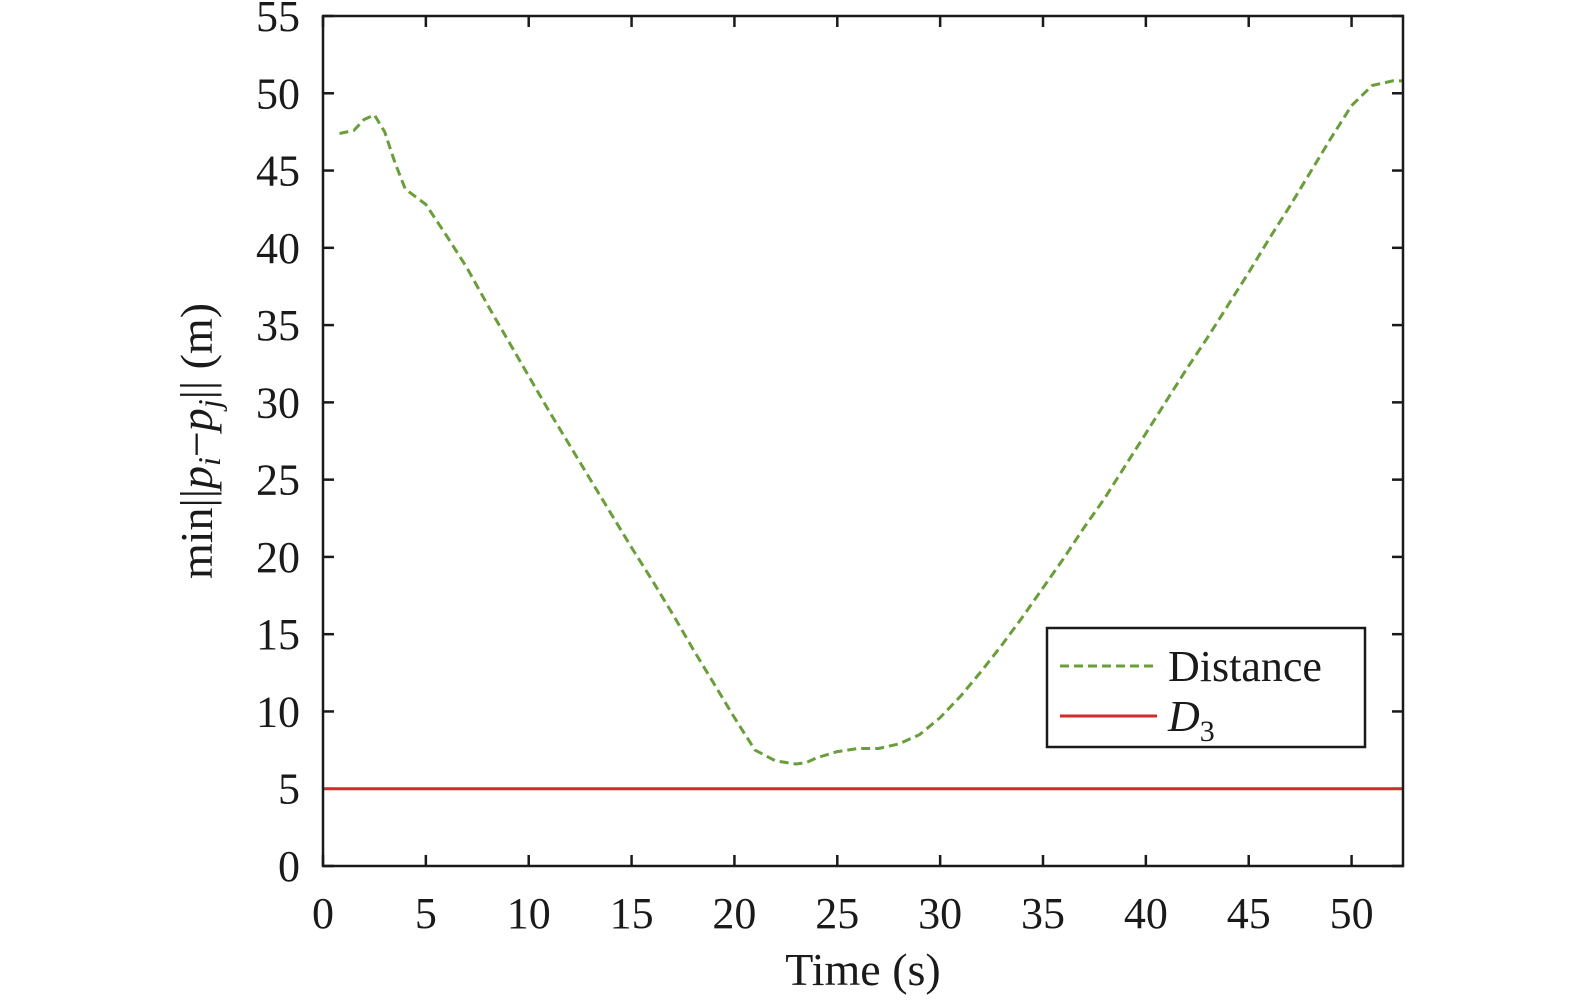 The width and height of the screenshot is (1575, 1003). What do you see at coordinates (863, 969) in the screenshot?
I see `x-axis-title: Time (s)` at bounding box center [863, 969].